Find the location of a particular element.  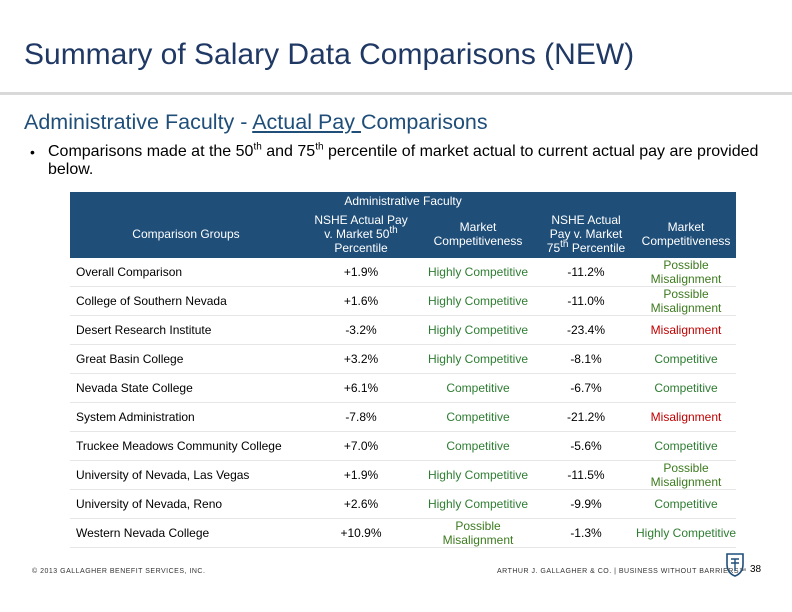

row-pay-75th: -21.2% is located at coordinates (586, 417).